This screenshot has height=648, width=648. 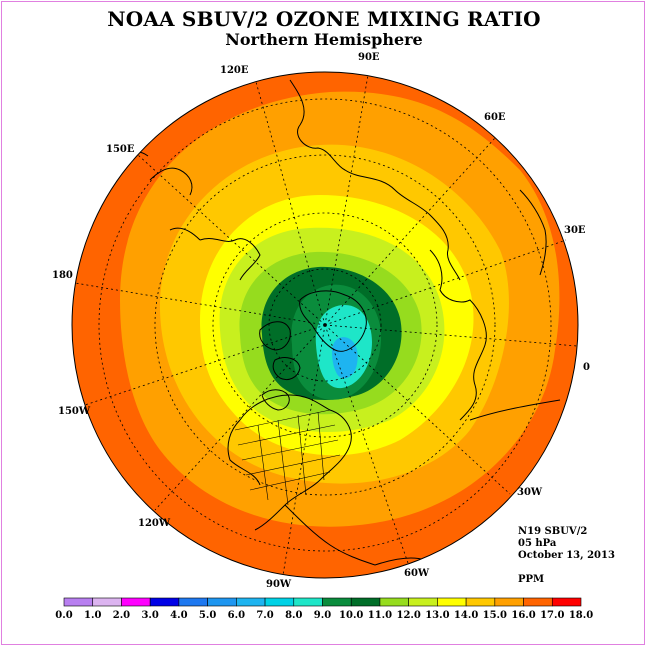 I want to click on colorbar-tick-label: 8.0, so click(x=293, y=615).